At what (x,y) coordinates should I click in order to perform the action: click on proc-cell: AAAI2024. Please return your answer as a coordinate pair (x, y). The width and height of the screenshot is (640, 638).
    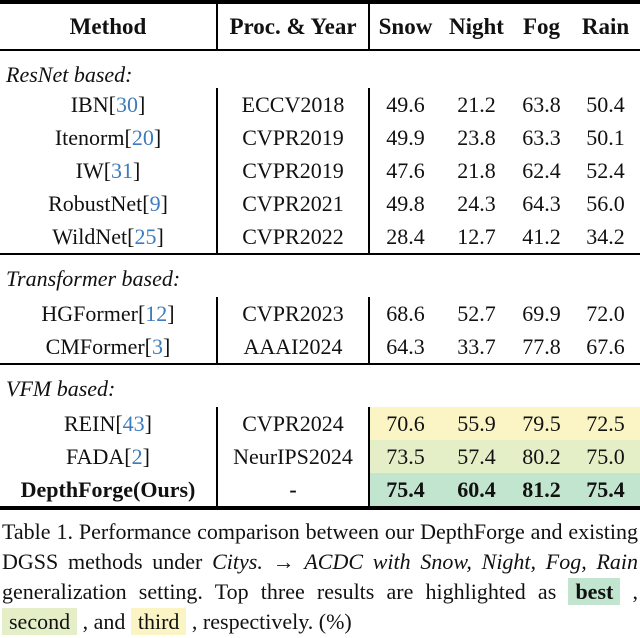
    Looking at the image, I should click on (292, 346).